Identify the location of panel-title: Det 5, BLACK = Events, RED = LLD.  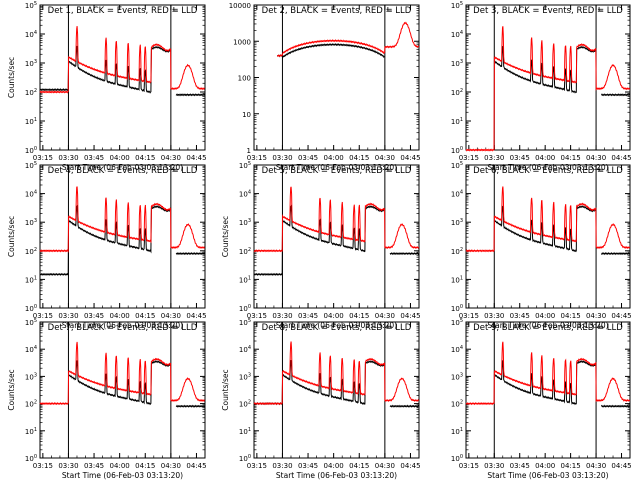
(337, 171).